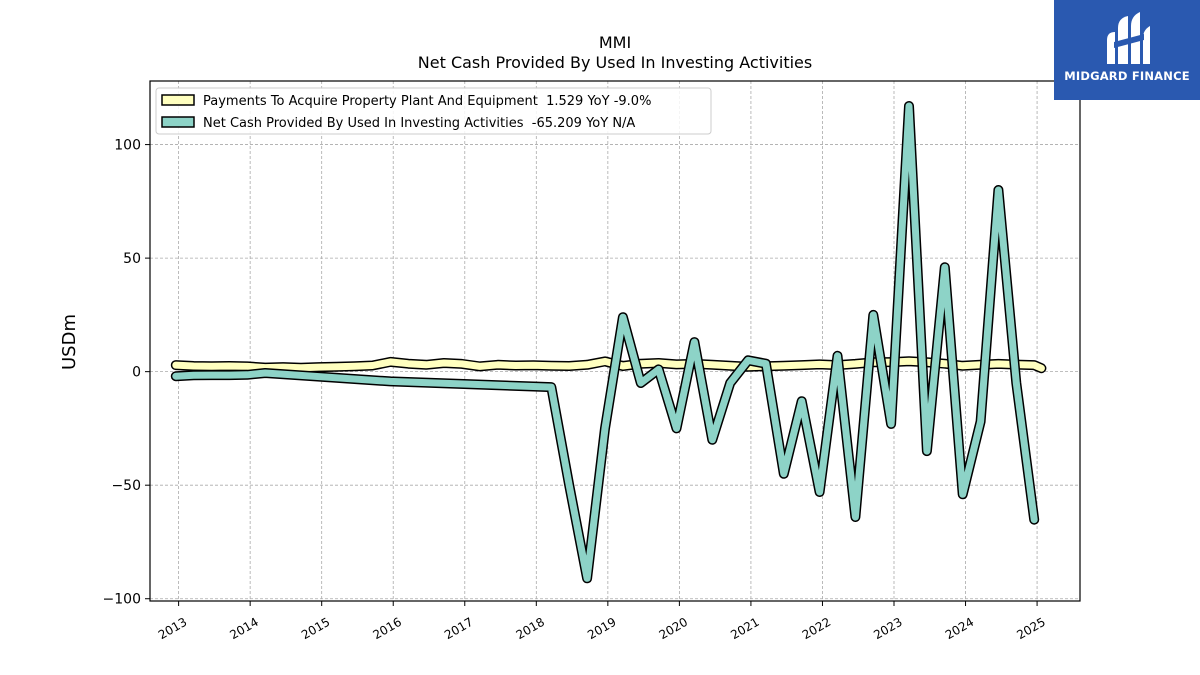 Image resolution: width=1200 pixels, height=675 pixels. Describe the element at coordinates (615, 42) in the screenshot. I see `chart-title: MMI` at that location.